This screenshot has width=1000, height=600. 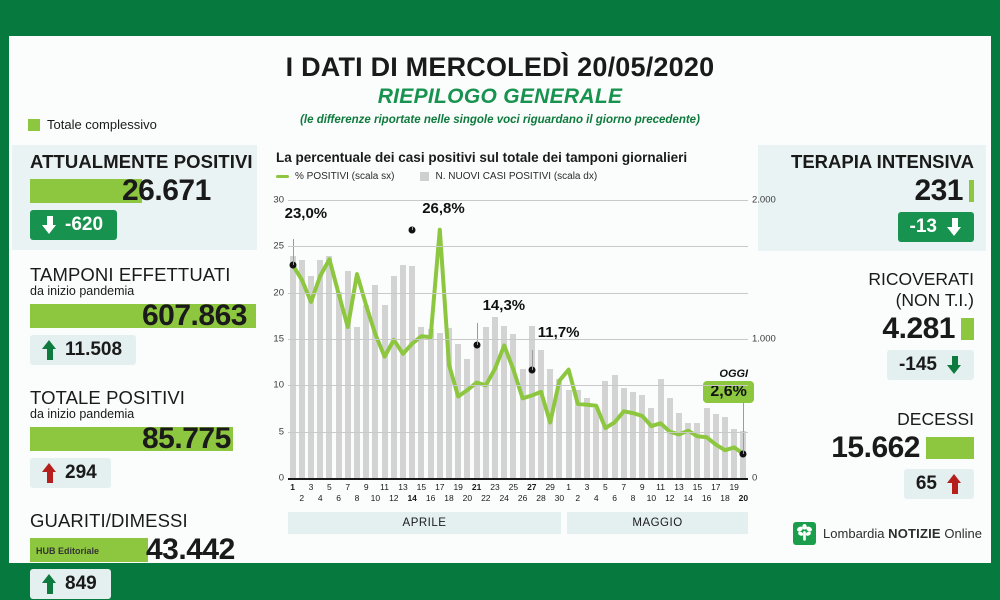 What do you see at coordinates (743, 498) in the screenshot?
I see `x-axis-tick: 20` at bounding box center [743, 498].